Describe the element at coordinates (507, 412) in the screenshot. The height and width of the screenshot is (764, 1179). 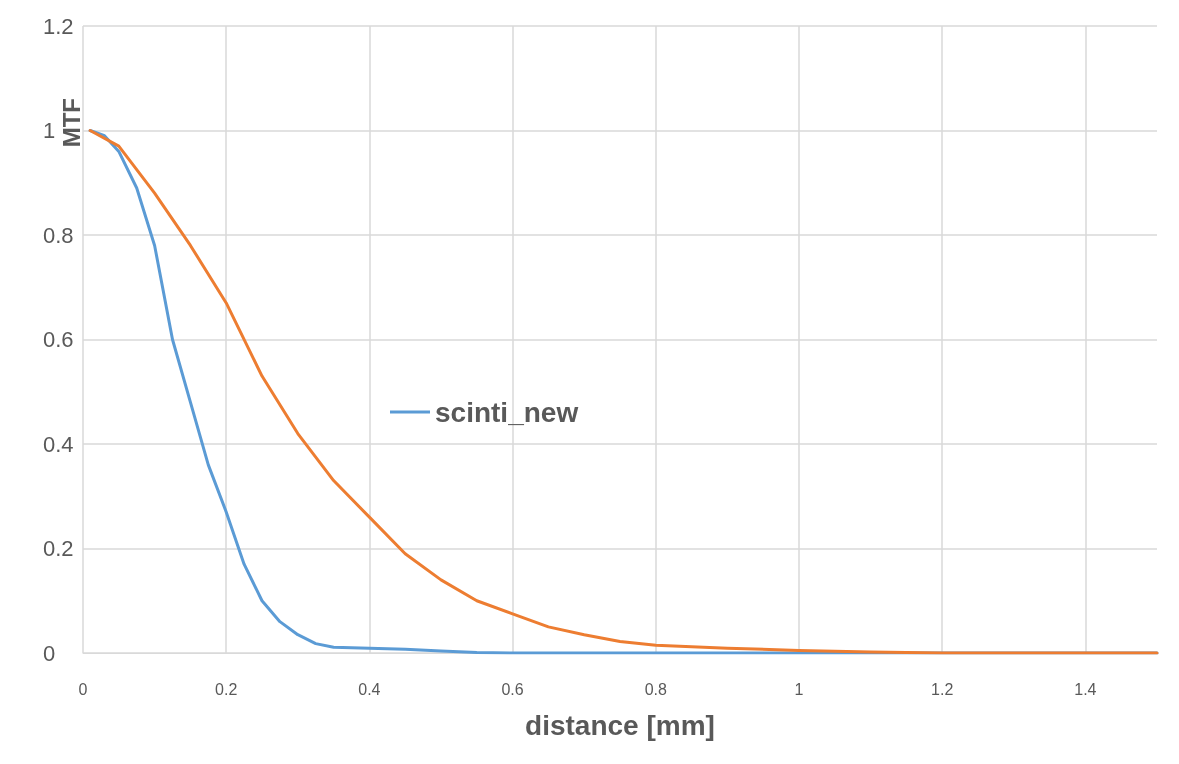
I see `legend-label: scinti_new` at that location.